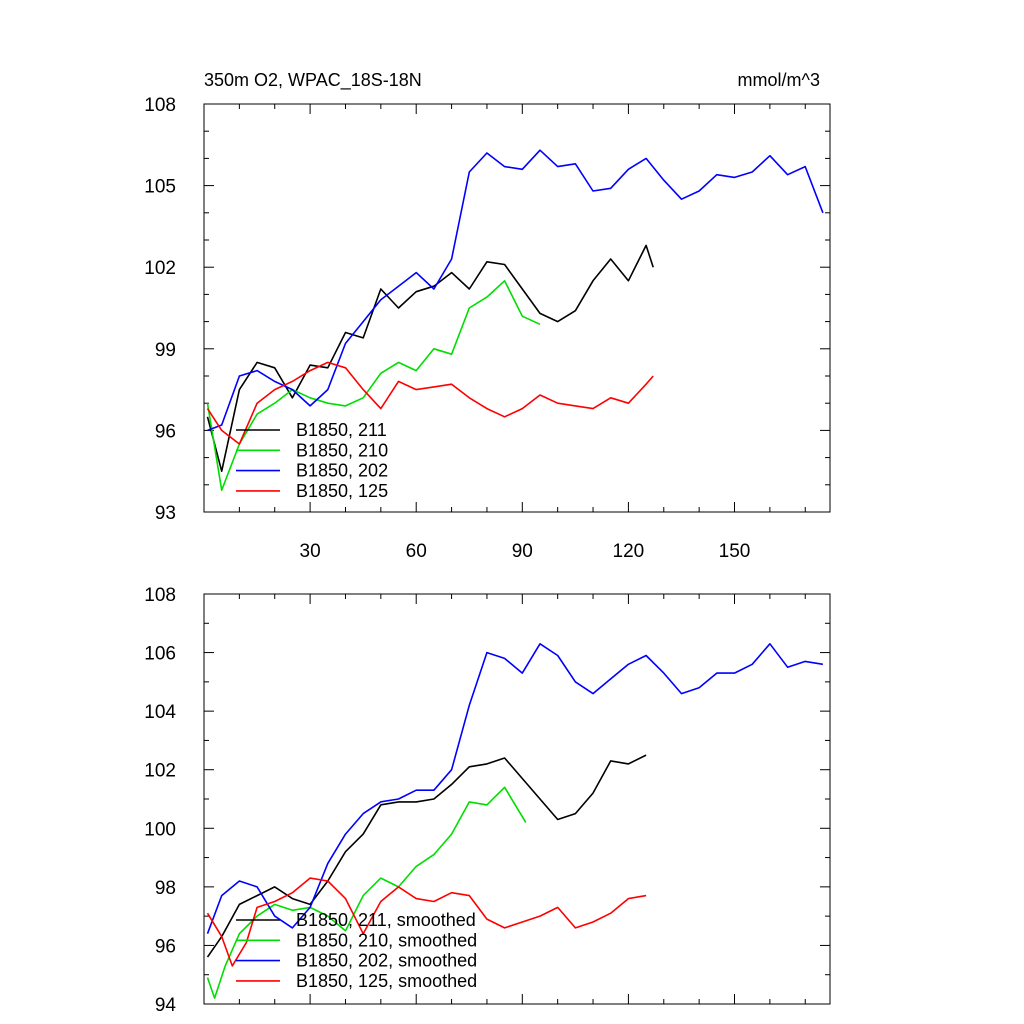 The width and height of the screenshot is (1024, 1024). Describe the element at coordinates (160, 829) in the screenshot. I see `y-tick-label: 100` at that location.